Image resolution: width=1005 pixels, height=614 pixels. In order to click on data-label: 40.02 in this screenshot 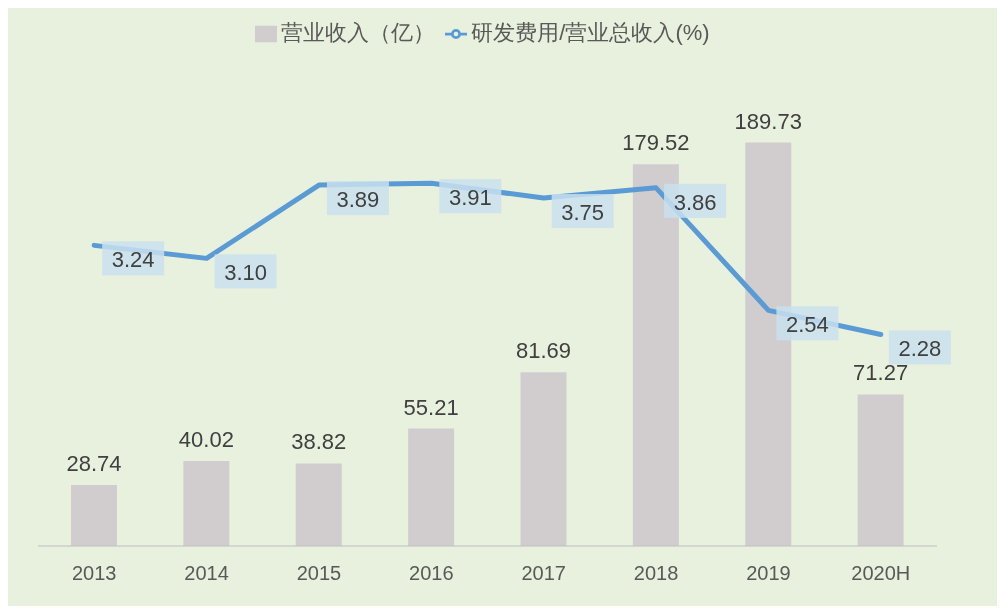, I will do `click(206, 439)`.